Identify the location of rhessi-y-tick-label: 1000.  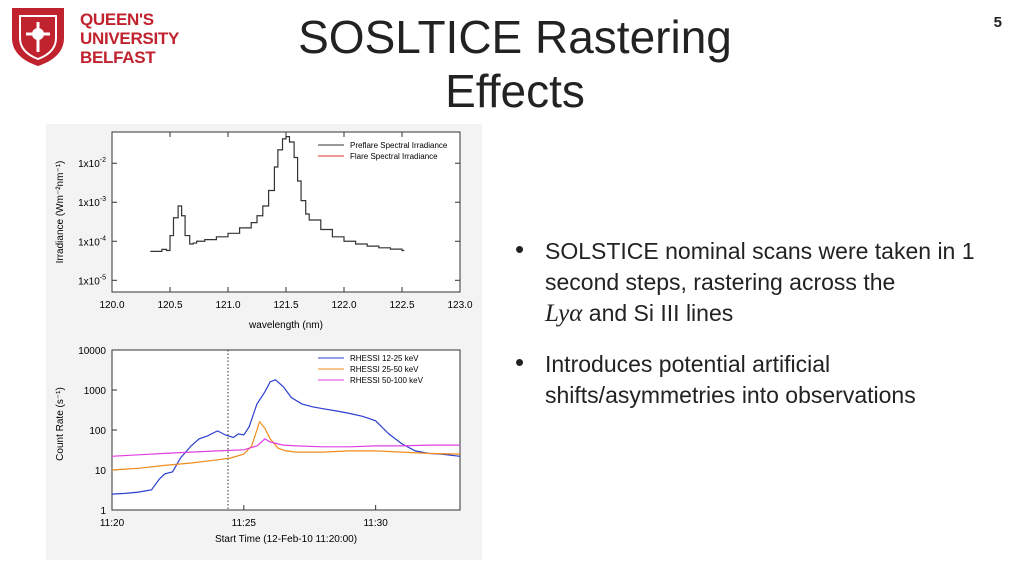
(95, 391).